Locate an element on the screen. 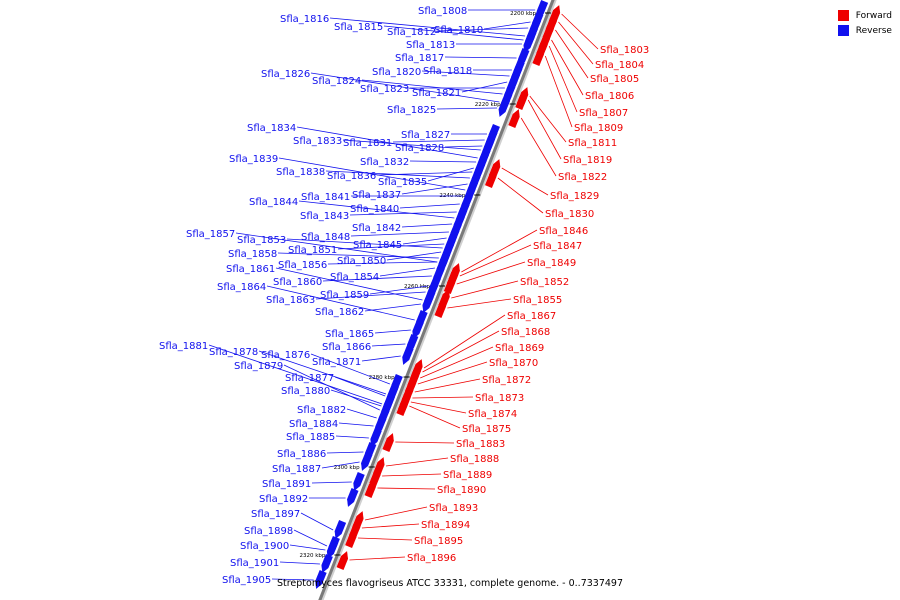 Image resolution: width=900 pixels, height=600 pixels. gene-label: Sfla_1864 is located at coordinates (241, 287).